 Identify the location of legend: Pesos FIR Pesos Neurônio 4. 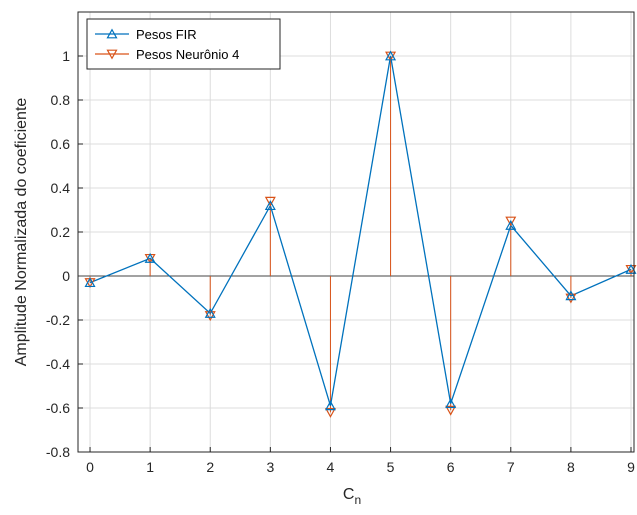
(183, 44).